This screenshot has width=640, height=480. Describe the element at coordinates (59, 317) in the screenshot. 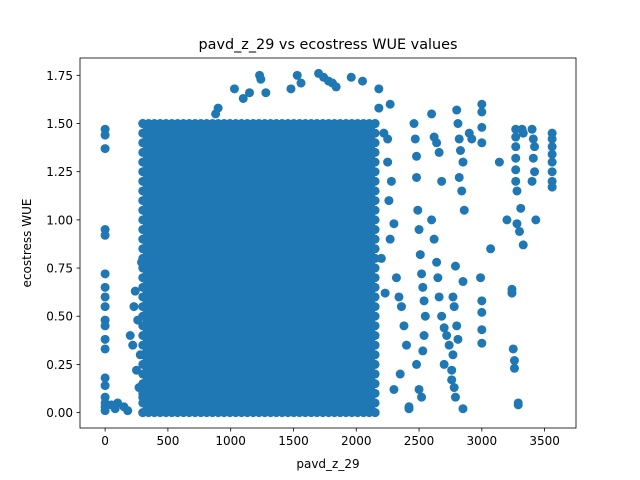

I see `y-tick-label: 0.50` at that location.